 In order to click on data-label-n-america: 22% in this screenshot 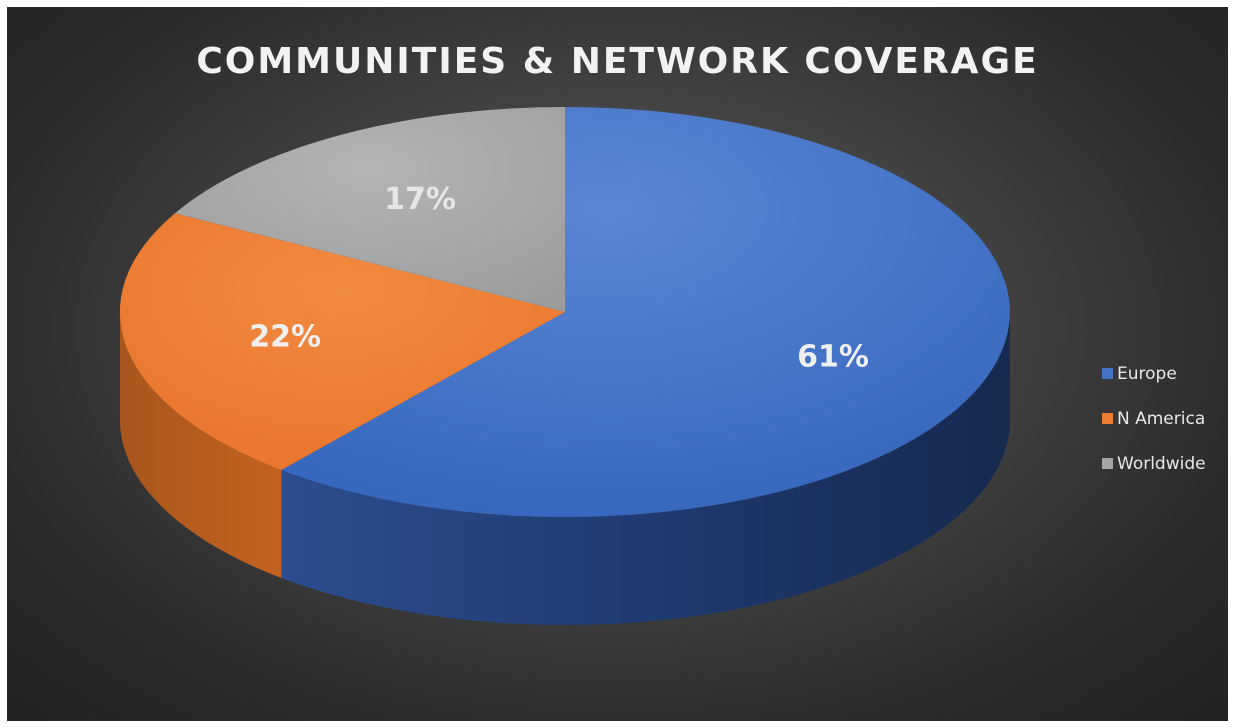, I will do `click(285, 337)`.